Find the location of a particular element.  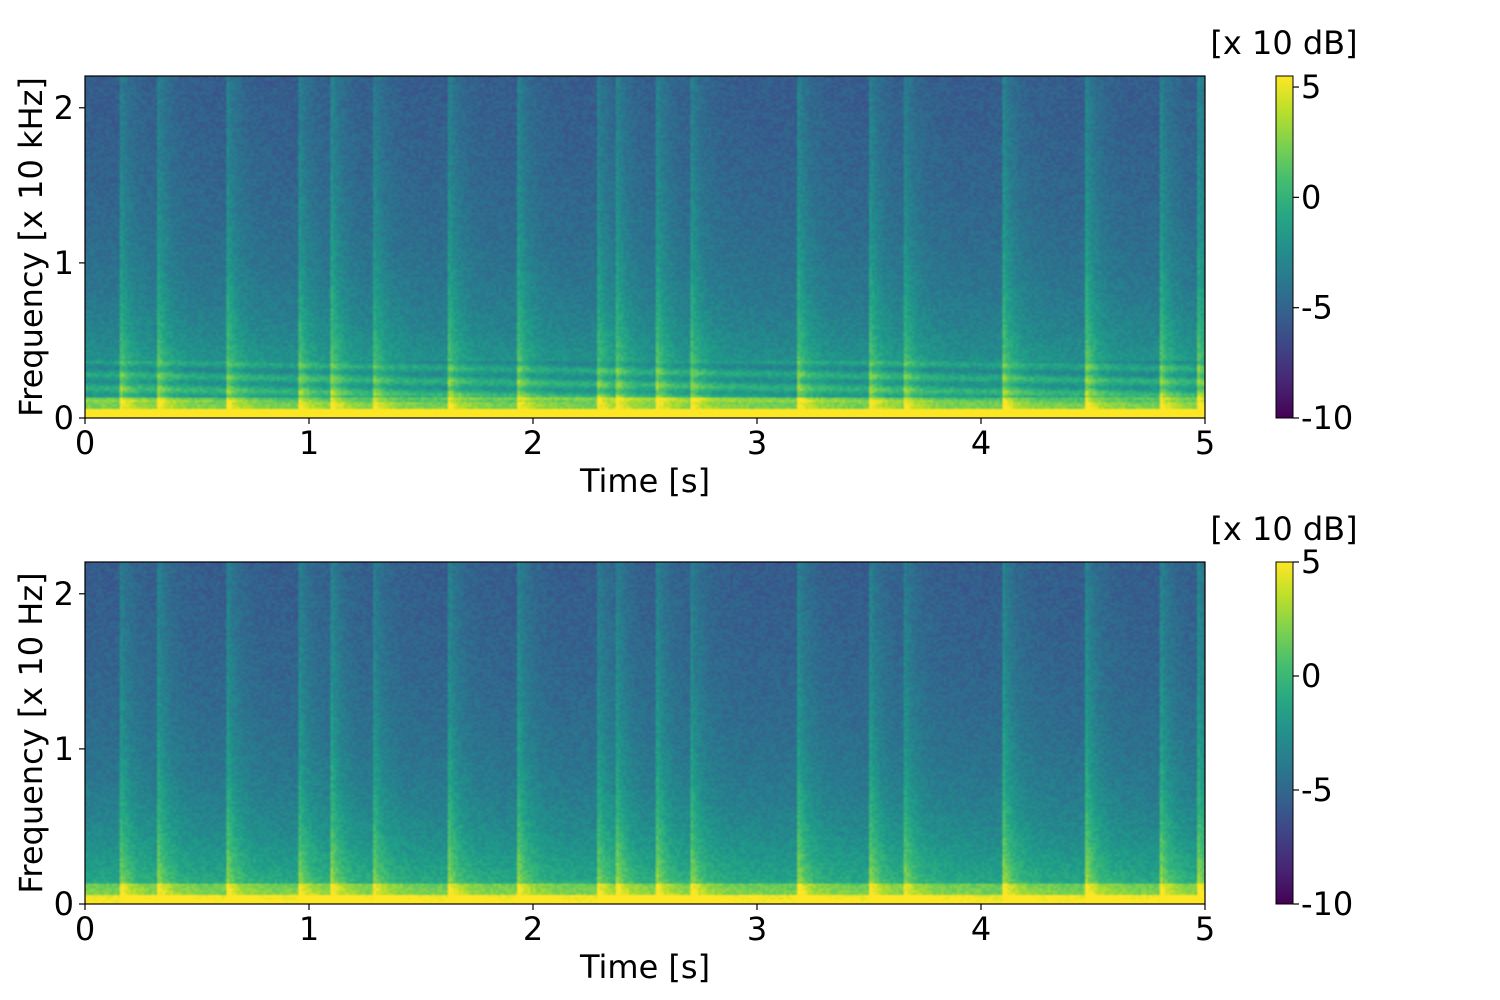

colorbar-unit-label-bottom: [x 10 dB] is located at coordinates (1283, 529).